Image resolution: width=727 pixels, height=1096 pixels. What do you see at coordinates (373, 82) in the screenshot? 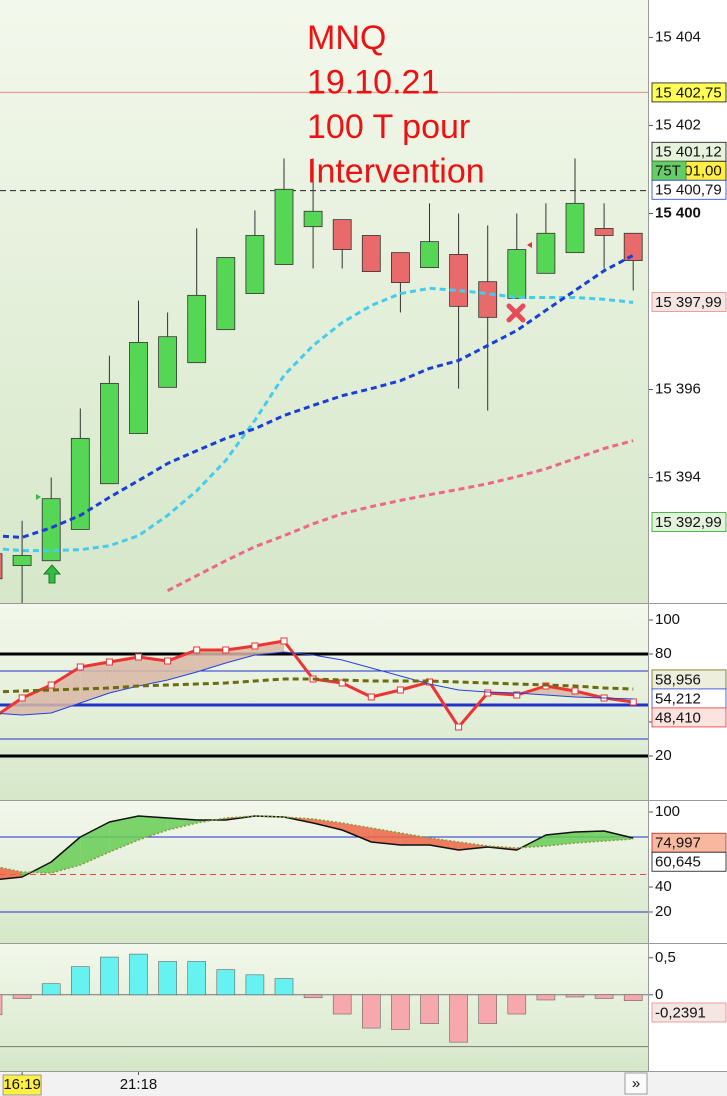
I see `annotation: 19.10.21` at bounding box center [373, 82].